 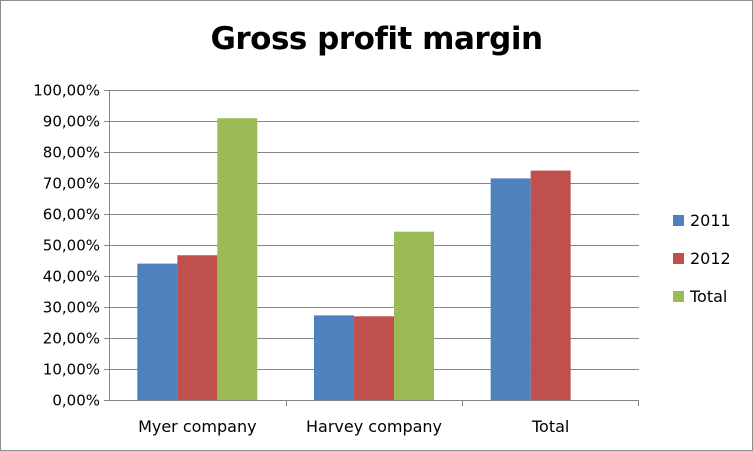 What do you see at coordinates (71, 122) in the screenshot?
I see `y-tick-label: 90,00%` at bounding box center [71, 122].